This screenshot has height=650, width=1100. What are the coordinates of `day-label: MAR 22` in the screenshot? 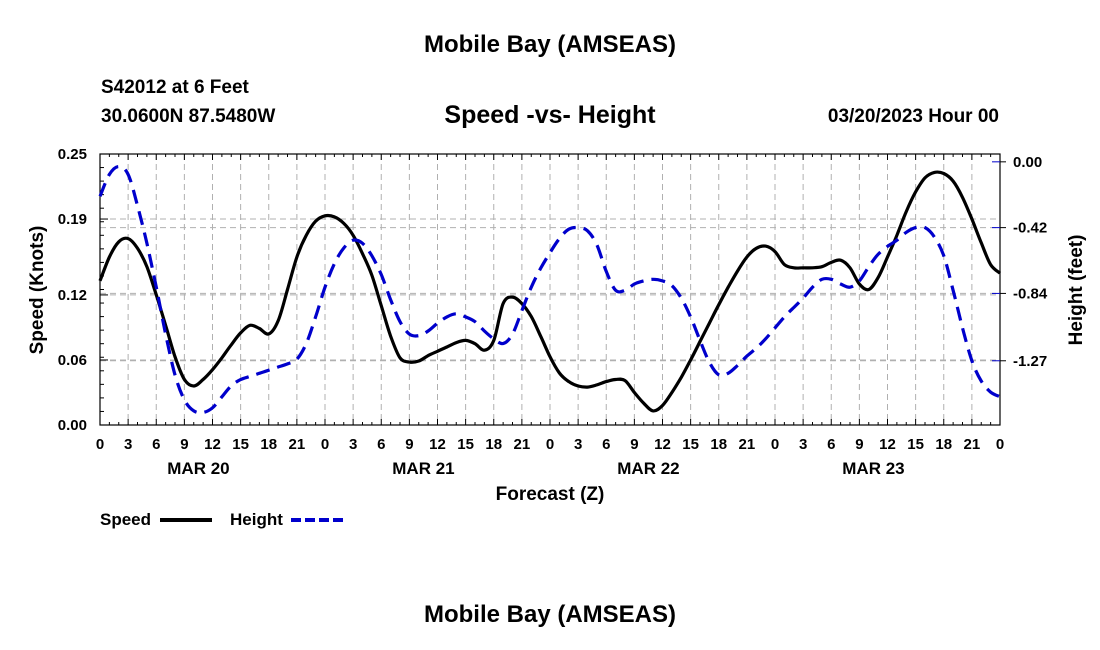 It's located at (648, 468).